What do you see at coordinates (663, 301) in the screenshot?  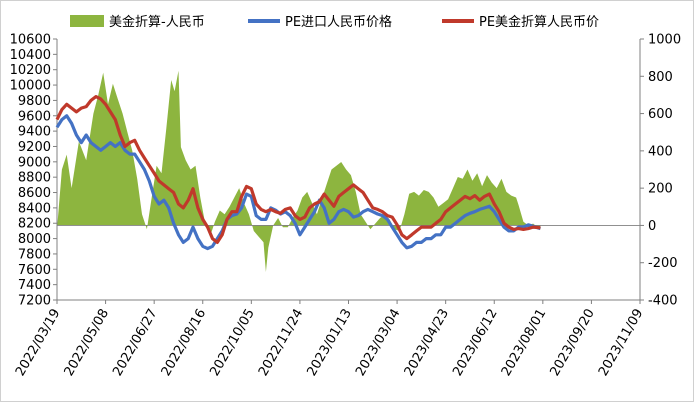 I see `y-right-tick-label: -400` at bounding box center [663, 301].